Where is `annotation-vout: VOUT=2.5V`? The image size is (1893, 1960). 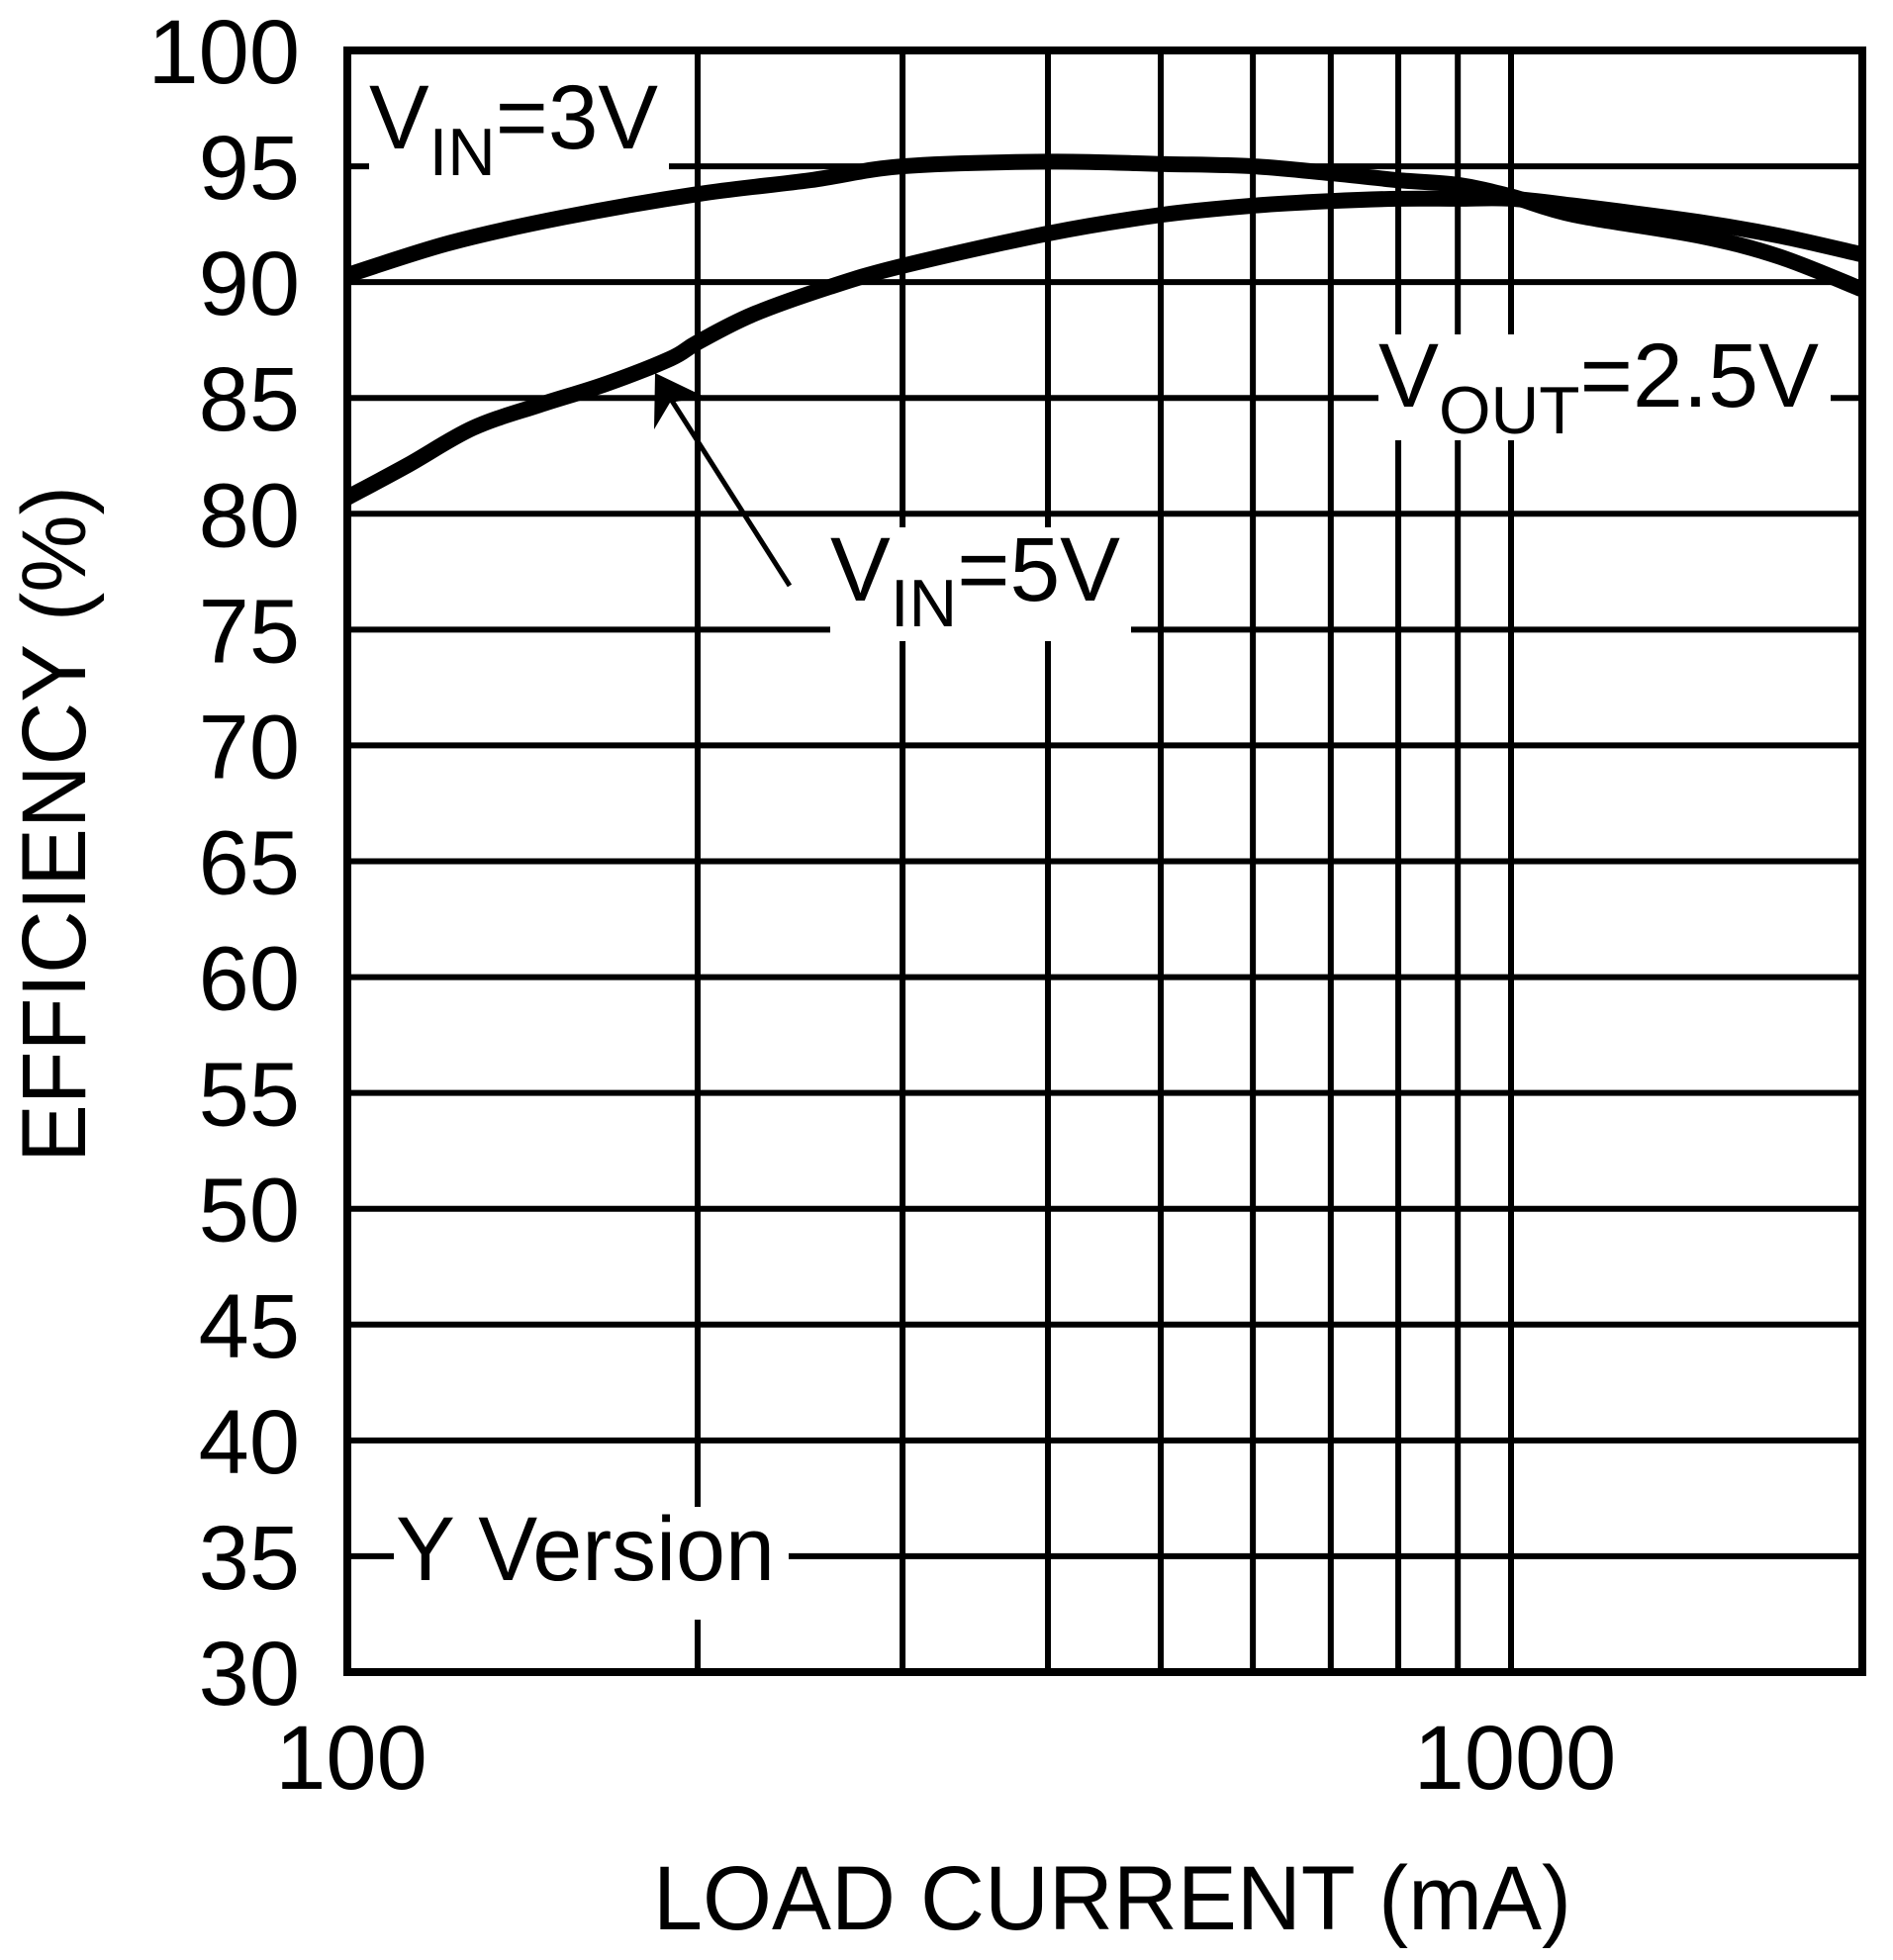 annotation-vout: VOUT=2.5V is located at coordinates (1599, 387).